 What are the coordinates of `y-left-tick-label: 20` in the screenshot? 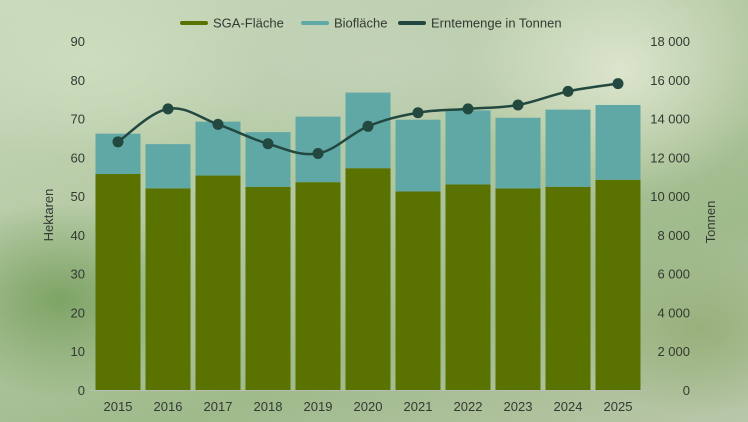 It's located at (78, 312).